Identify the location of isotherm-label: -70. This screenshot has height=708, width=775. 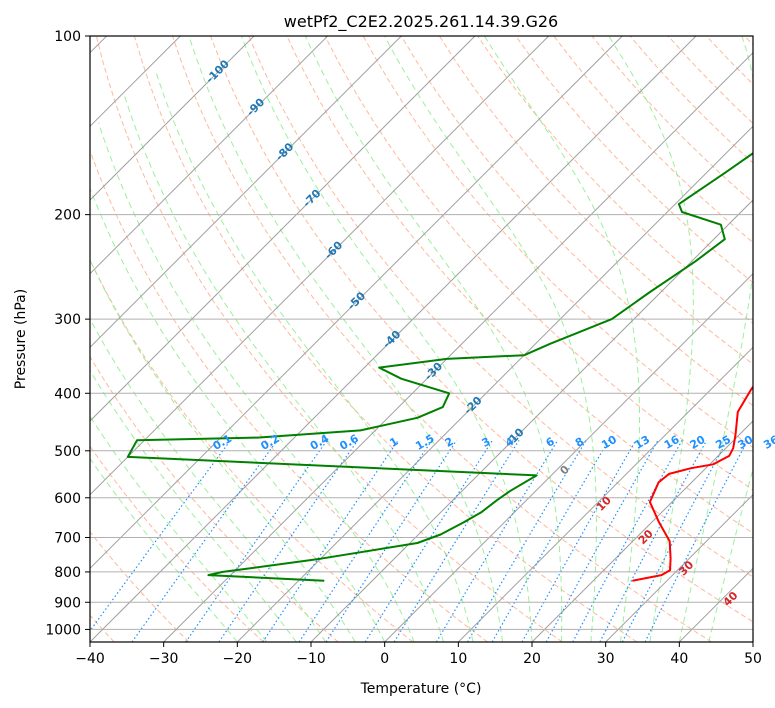
(311, 197).